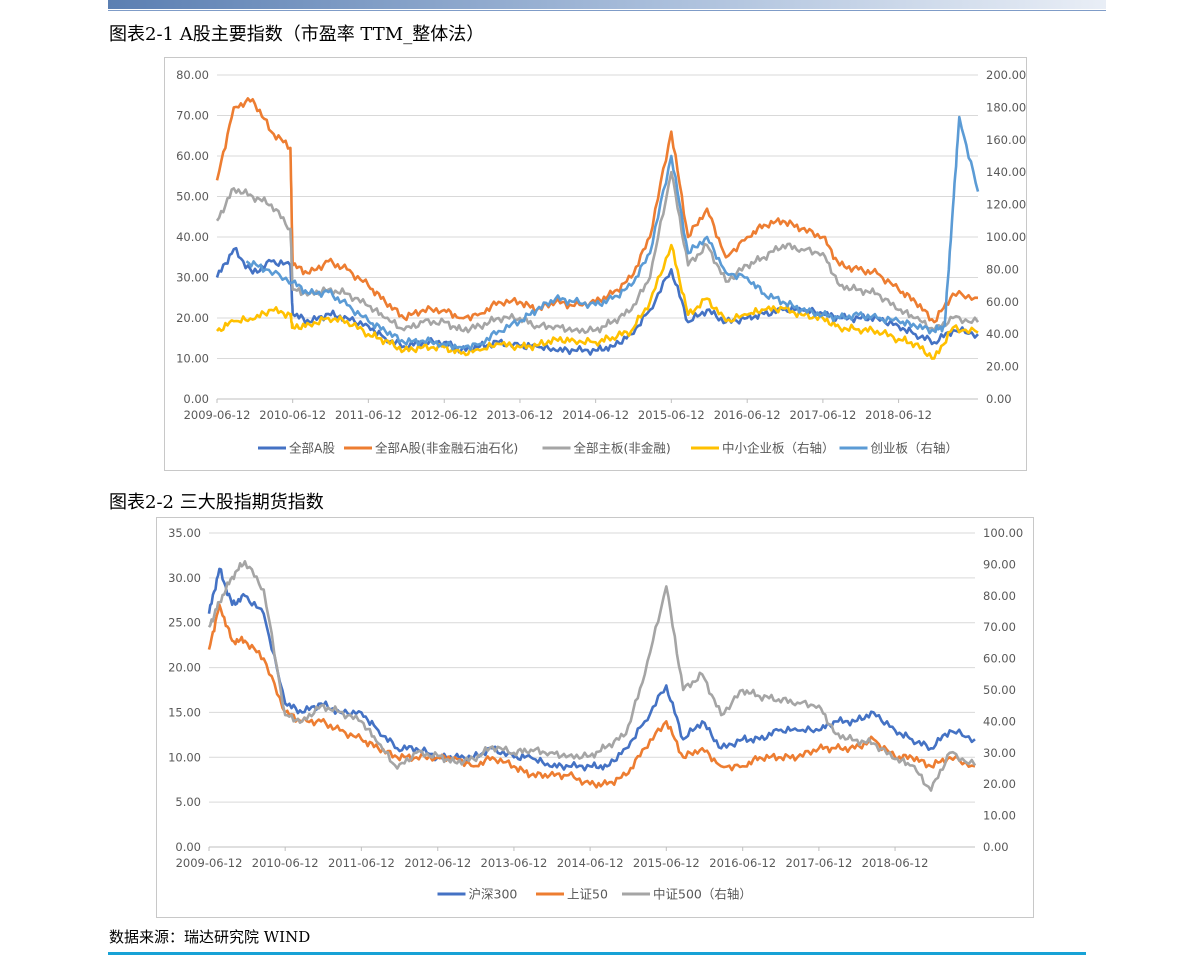 This screenshot has width=1191, height=965. Describe the element at coordinates (446, 448) in the screenshot. I see `legend-label: 全部A股(非金融石油石化)` at that location.